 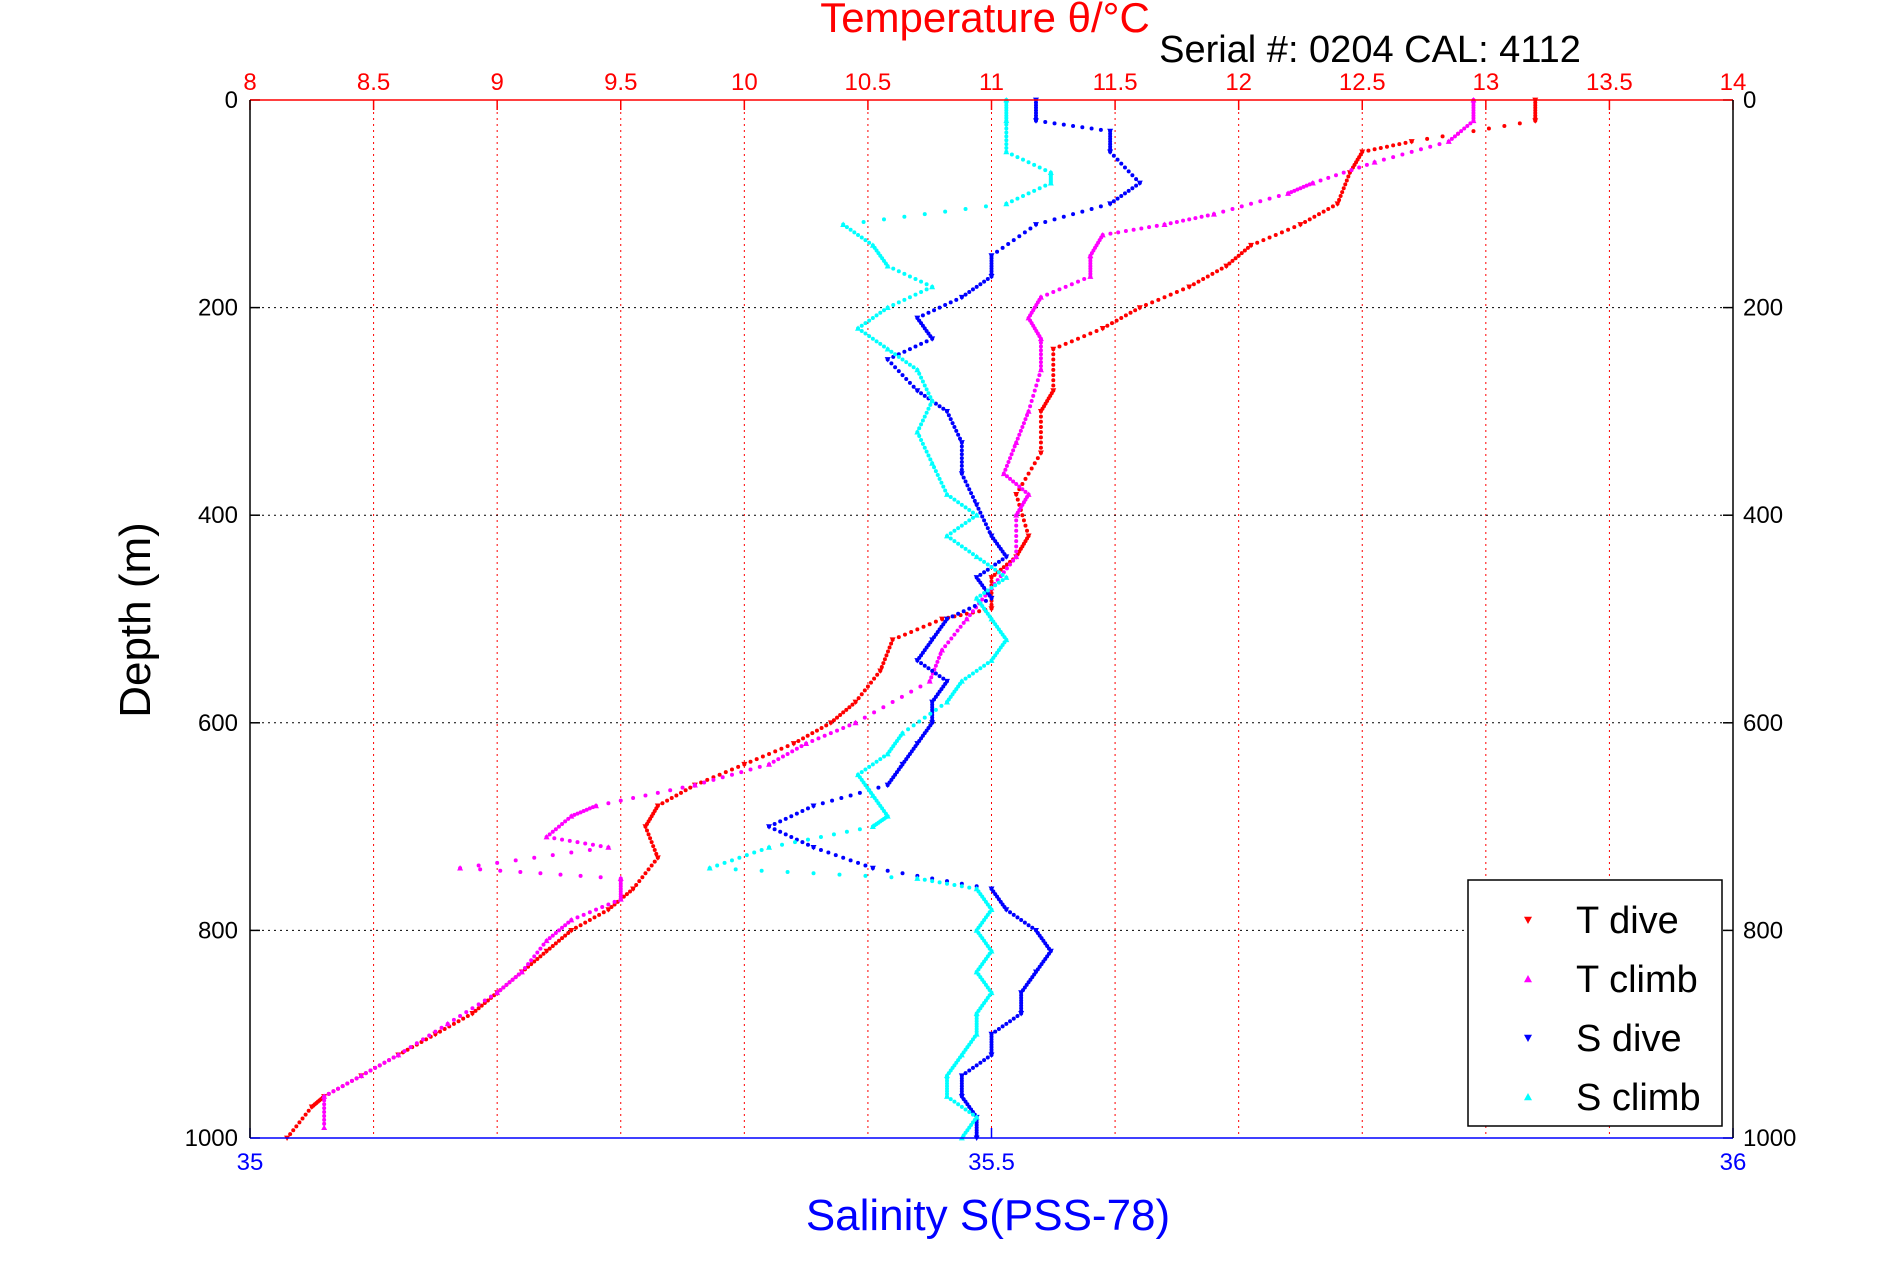 What do you see at coordinates (1238, 82) in the screenshot?
I see `top-tick-label: 12` at bounding box center [1238, 82].